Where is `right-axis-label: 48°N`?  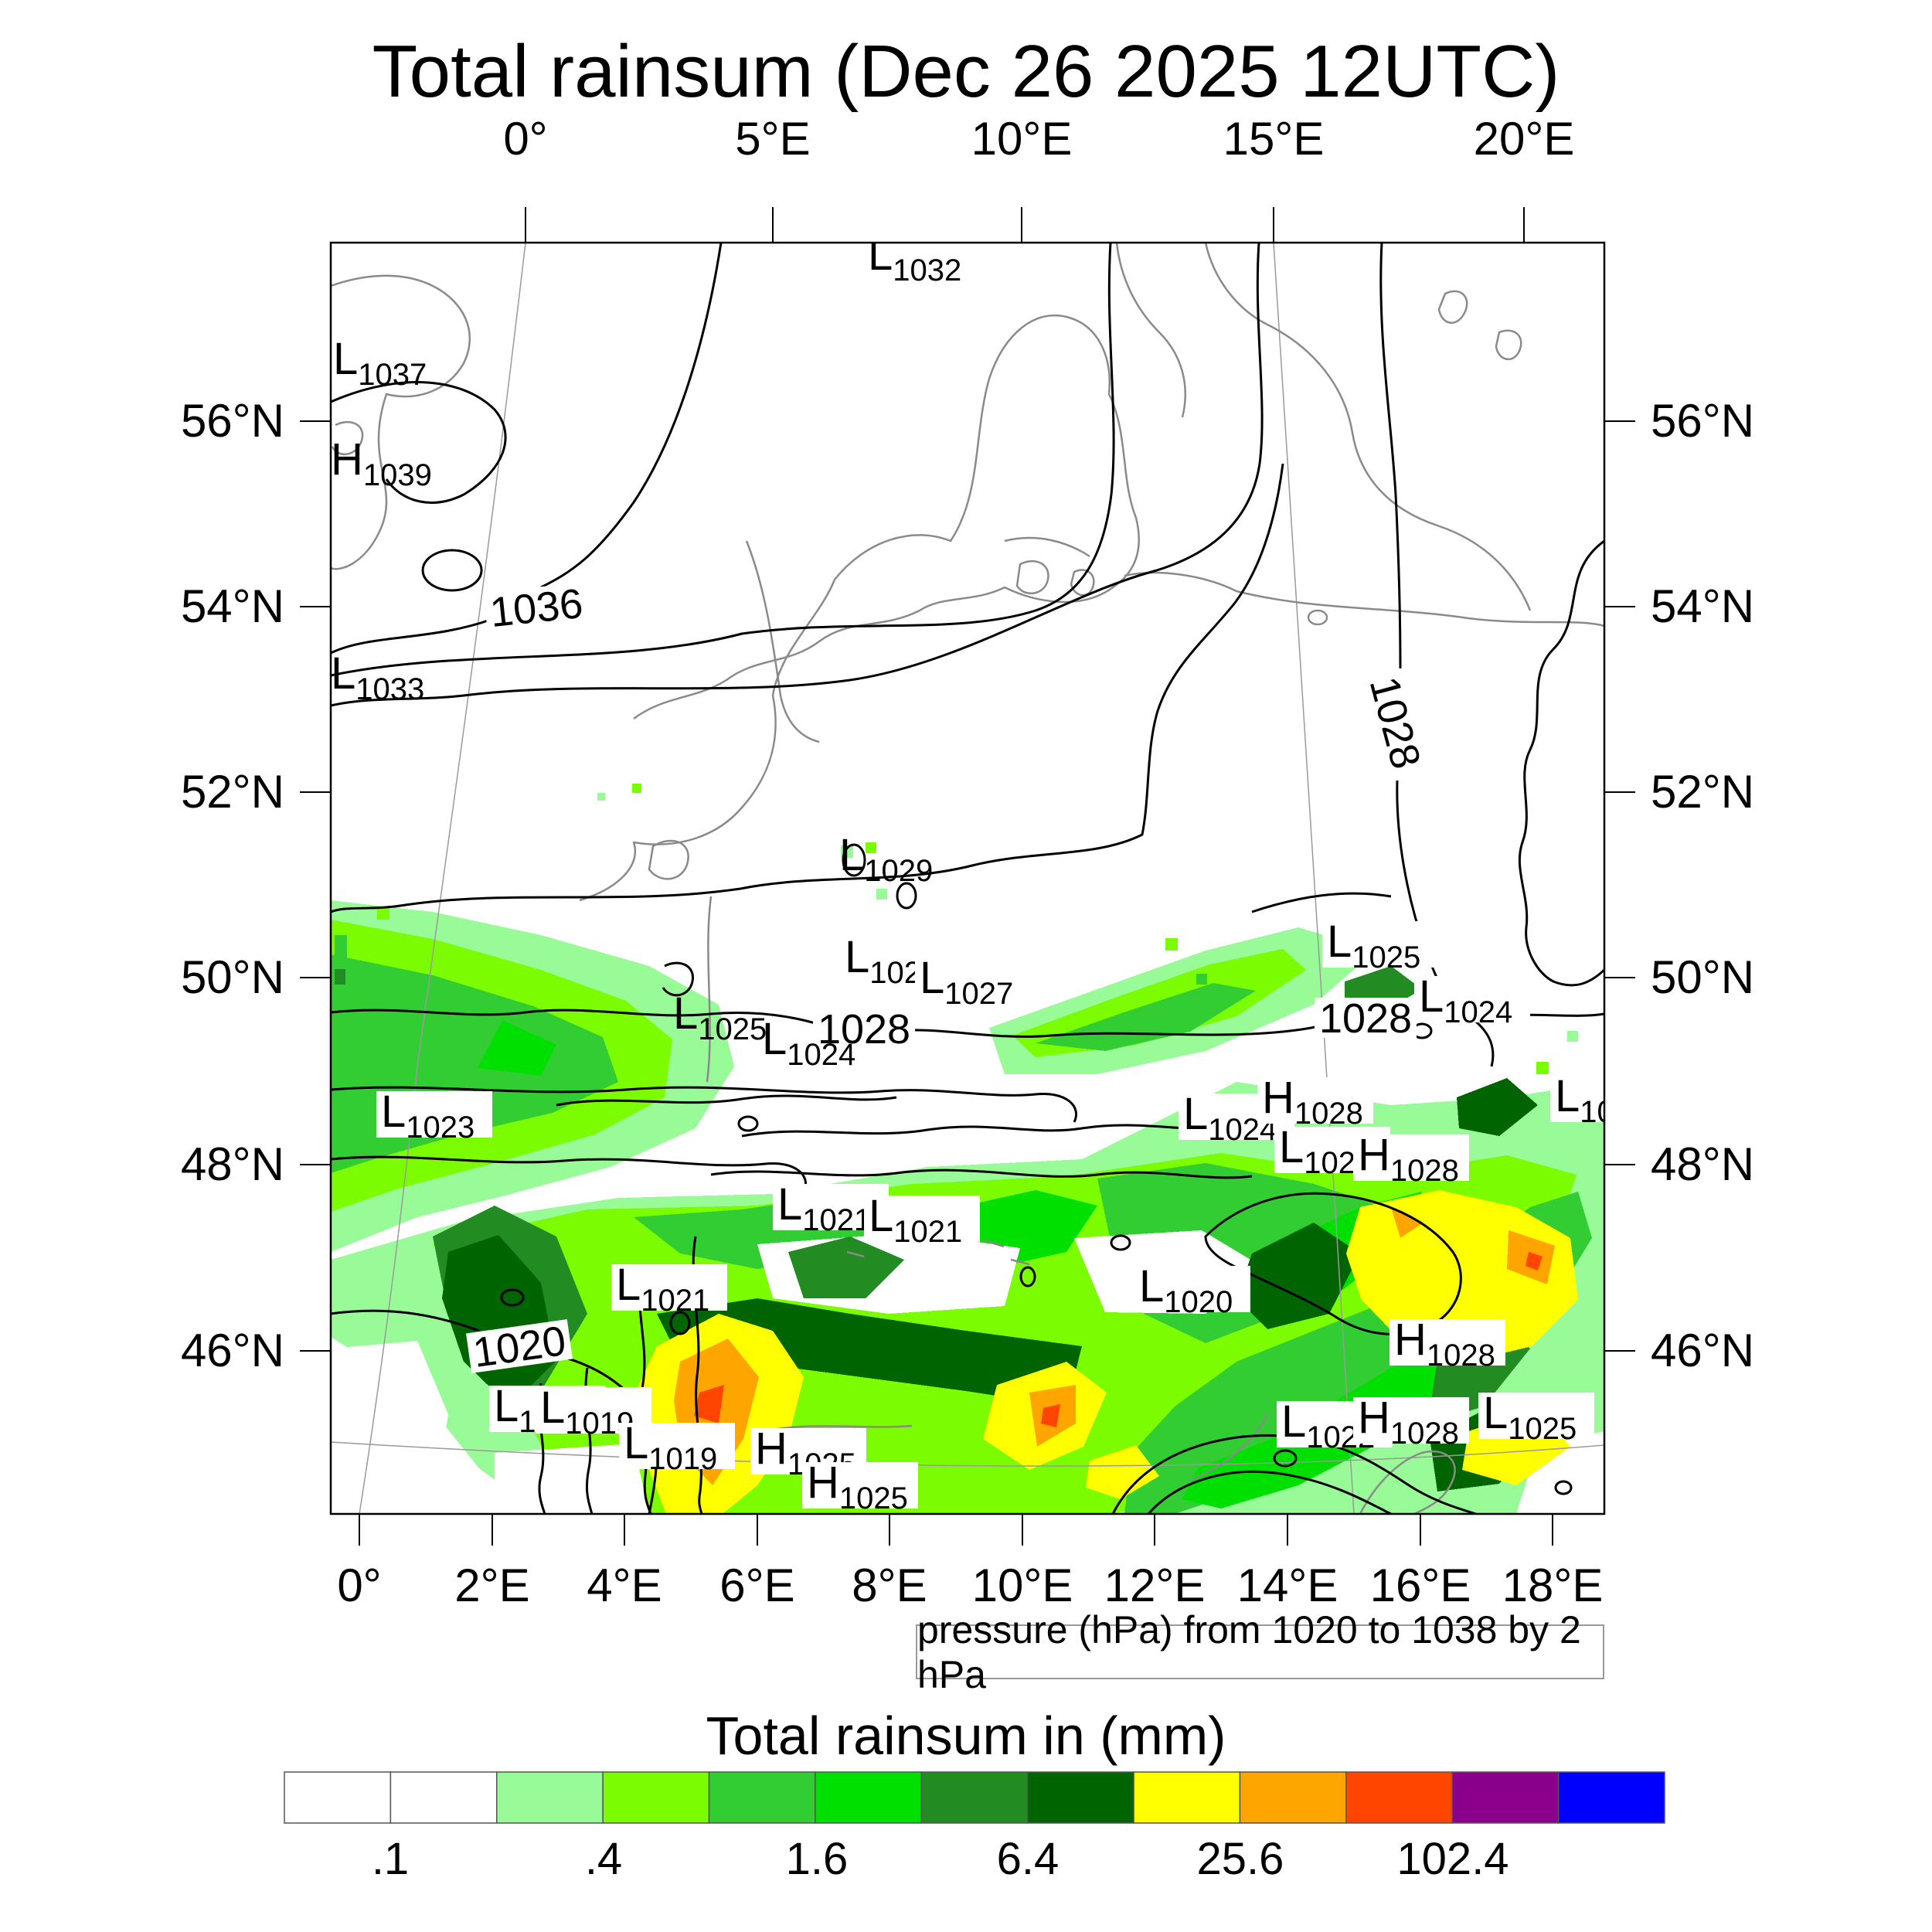 right-axis-label: 48°N is located at coordinates (1702, 1164).